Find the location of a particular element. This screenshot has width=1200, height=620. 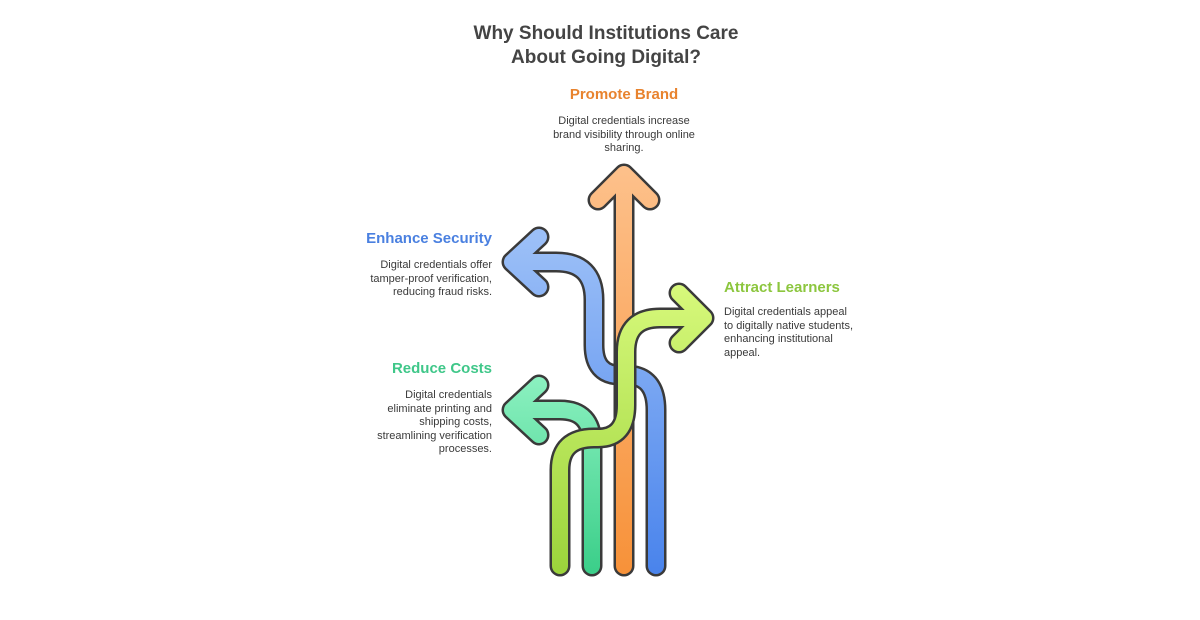

enhance-security-heading: Enhance Security is located at coordinates (429, 238).